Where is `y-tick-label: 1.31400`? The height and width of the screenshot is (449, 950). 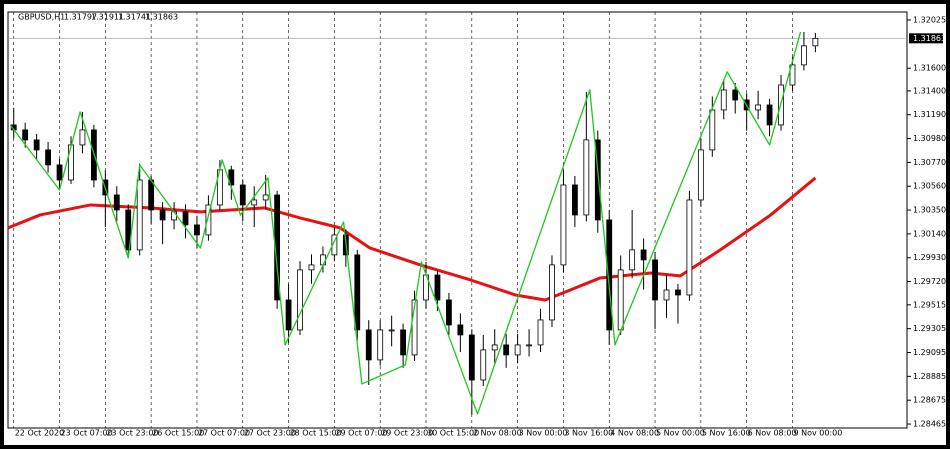 y-tick-label: 1.31400 is located at coordinates (929, 90).